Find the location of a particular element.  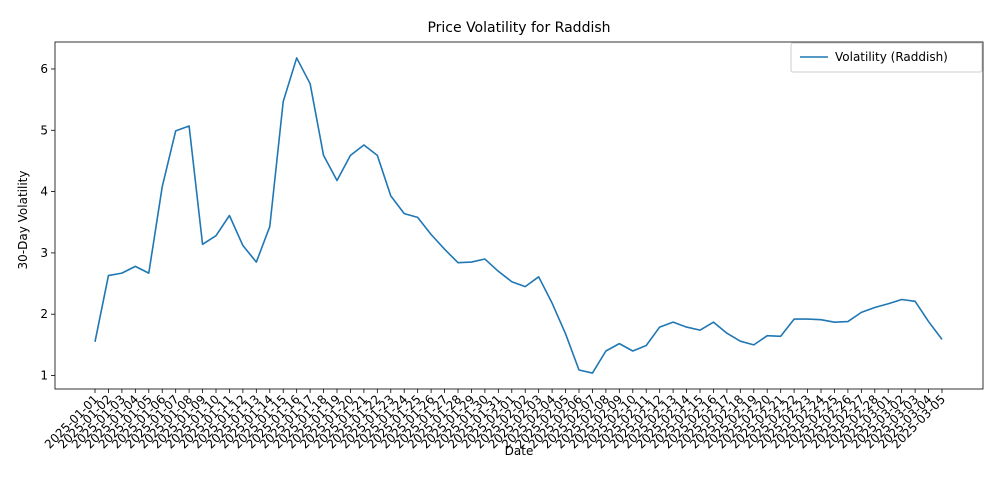

y-tick-label: 4 is located at coordinates (44, 192).